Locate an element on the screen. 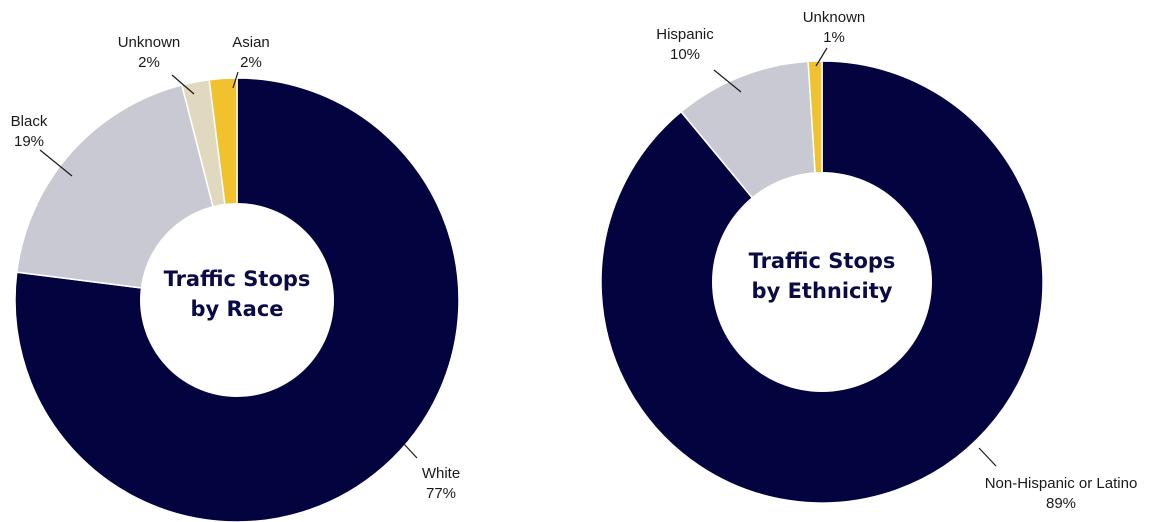  leader-line-white is located at coordinates (410, 451).